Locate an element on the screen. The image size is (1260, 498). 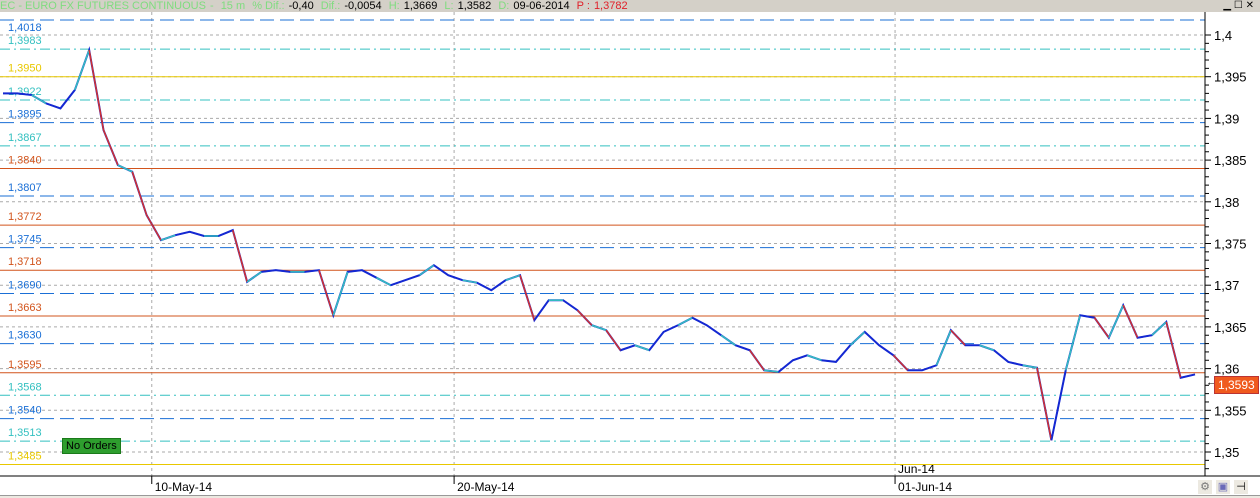
p-value: 1,3782 is located at coordinates (610, 6).